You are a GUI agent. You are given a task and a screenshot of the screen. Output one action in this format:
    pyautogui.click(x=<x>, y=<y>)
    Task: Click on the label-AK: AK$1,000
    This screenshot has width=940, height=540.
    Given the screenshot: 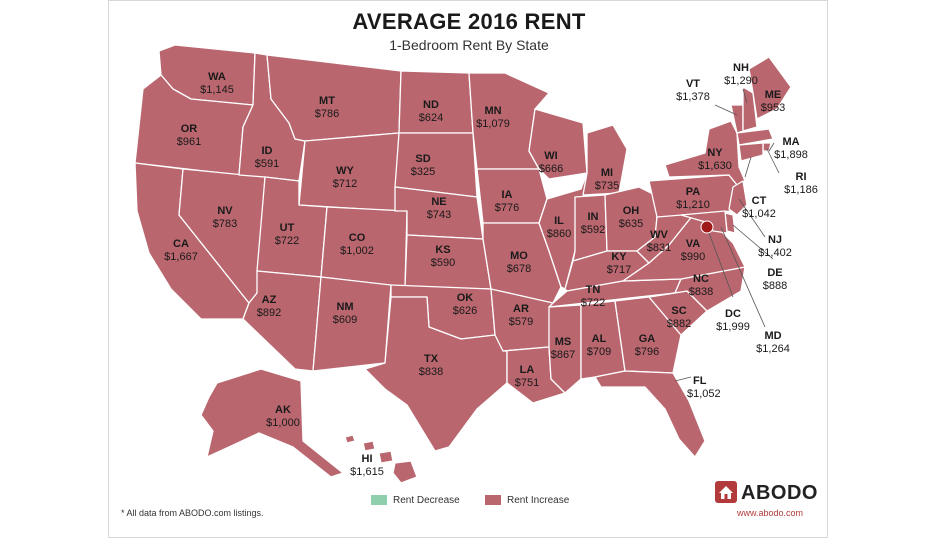 What is the action you would take?
    pyautogui.click(x=283, y=416)
    